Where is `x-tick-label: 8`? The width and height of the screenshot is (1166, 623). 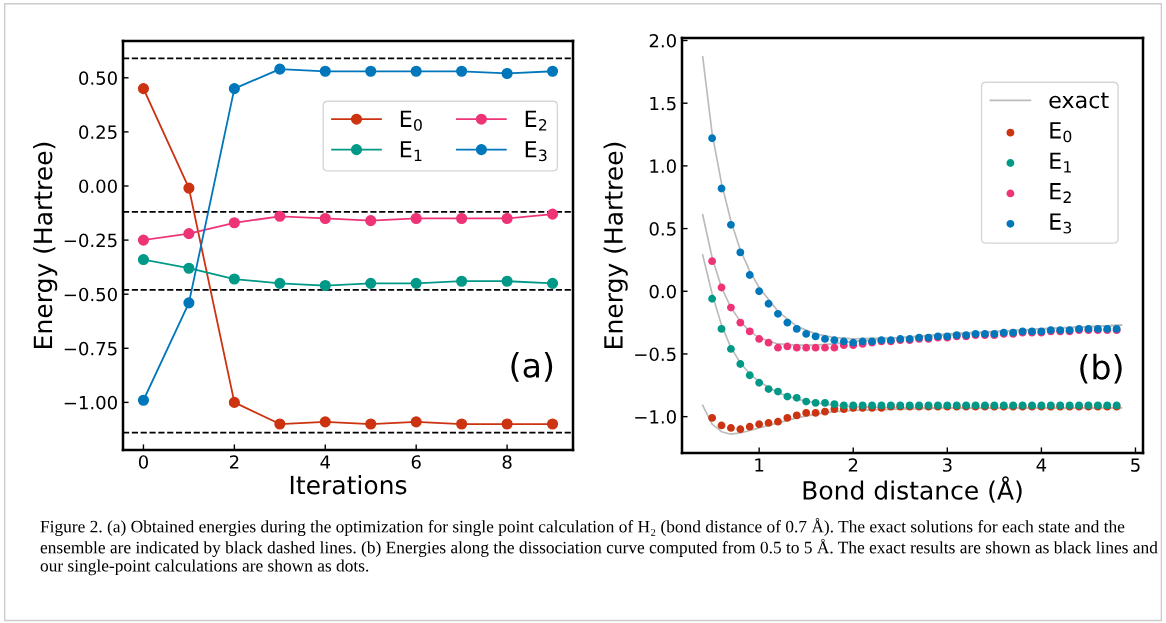 x-tick-label: 8 is located at coordinates (507, 462).